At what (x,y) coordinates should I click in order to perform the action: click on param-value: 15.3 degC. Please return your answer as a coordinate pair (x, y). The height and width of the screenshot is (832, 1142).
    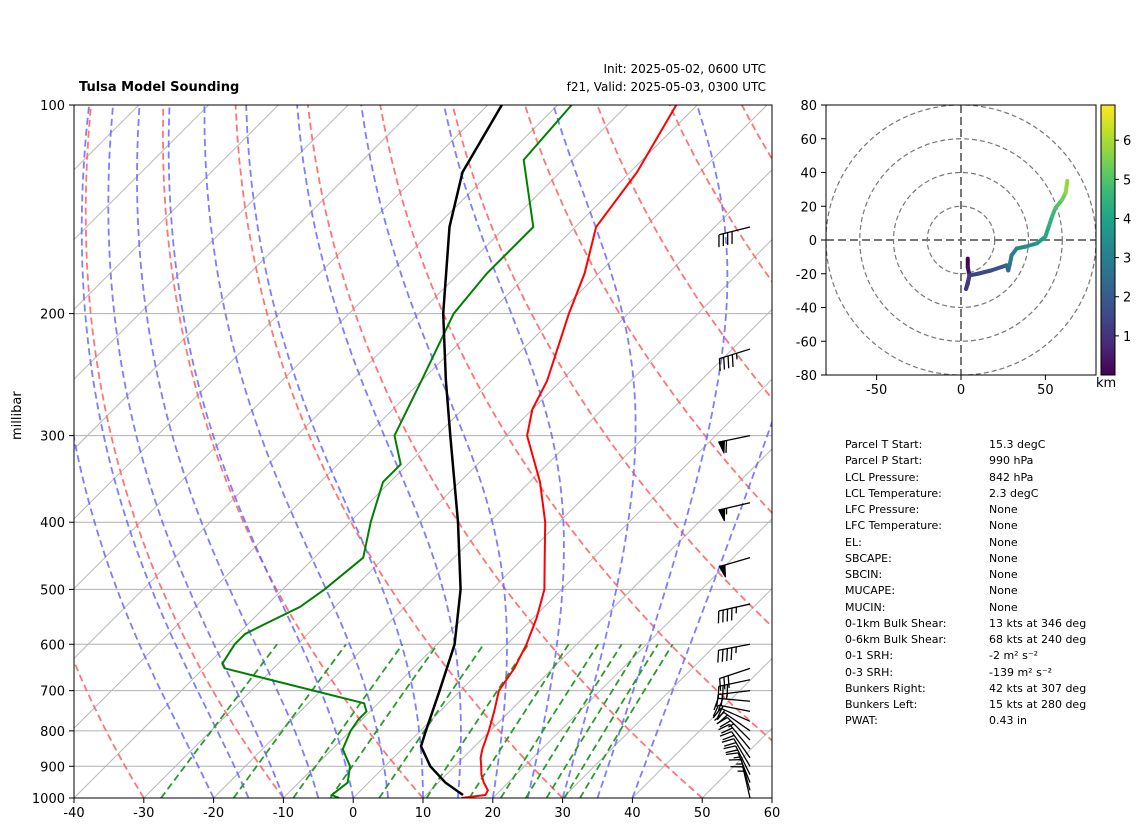
    Looking at the image, I should click on (1017, 444).